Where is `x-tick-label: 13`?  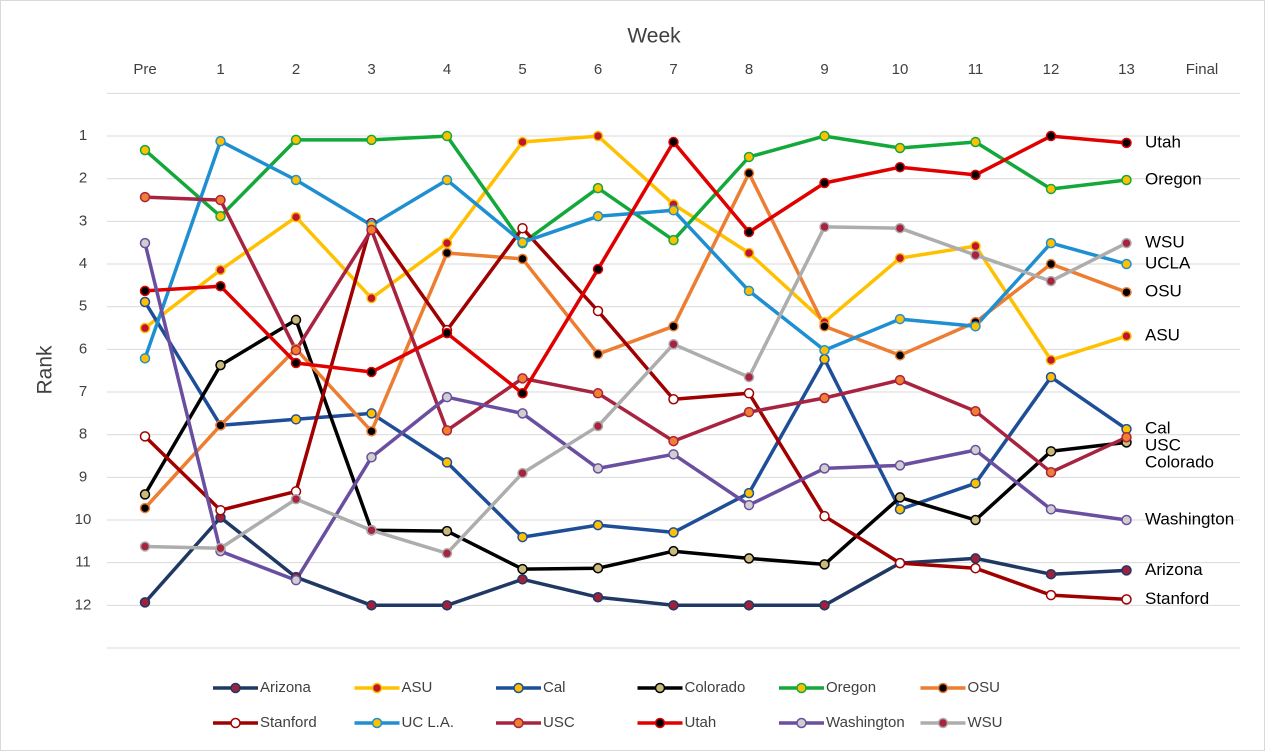
x-tick-label: 13 is located at coordinates (1126, 69).